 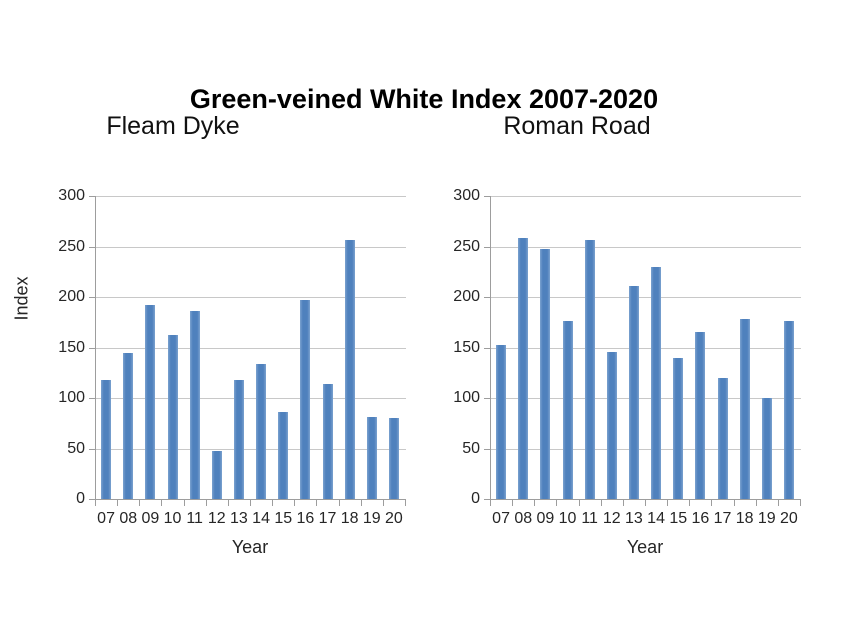 I want to click on left-chart-title: Fleam Dyke, so click(x=173, y=126).